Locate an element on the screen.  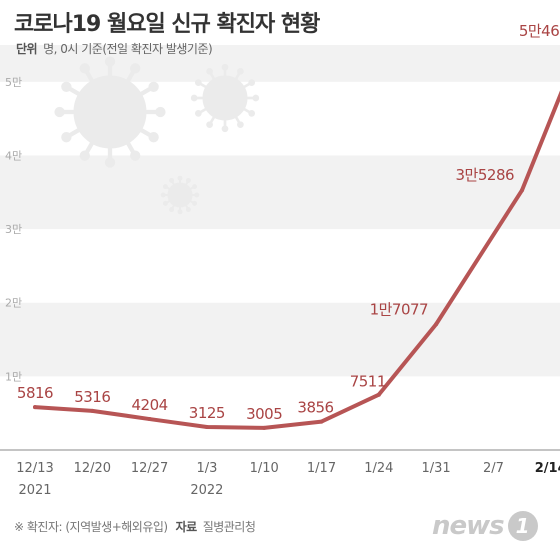
unit-label: 단위 is located at coordinates (27, 49).